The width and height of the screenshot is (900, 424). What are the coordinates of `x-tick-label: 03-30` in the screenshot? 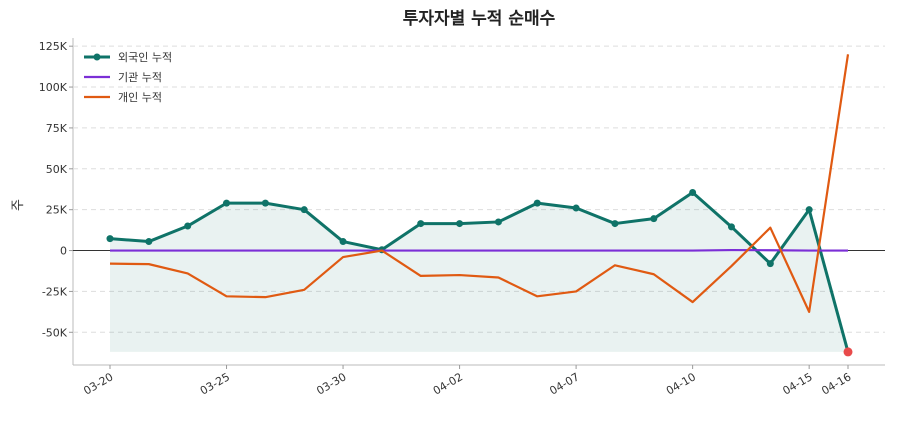 It's located at (331, 383).